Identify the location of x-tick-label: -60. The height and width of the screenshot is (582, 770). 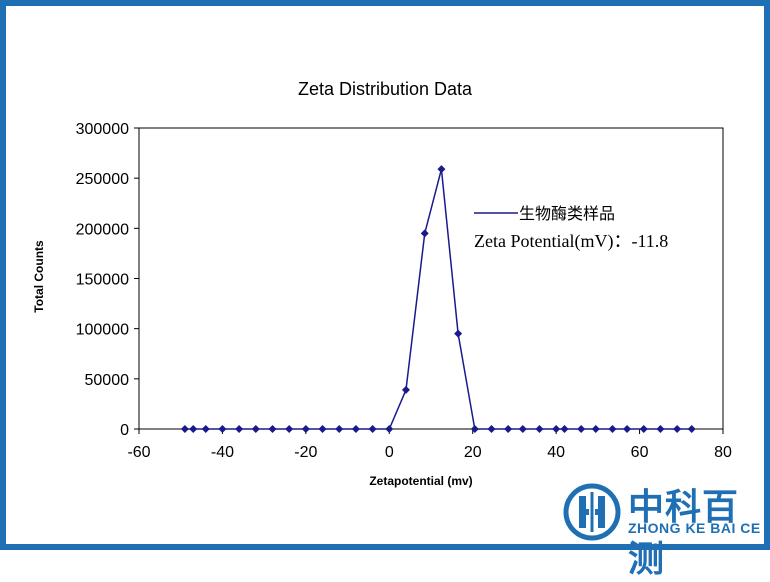
(138, 452).